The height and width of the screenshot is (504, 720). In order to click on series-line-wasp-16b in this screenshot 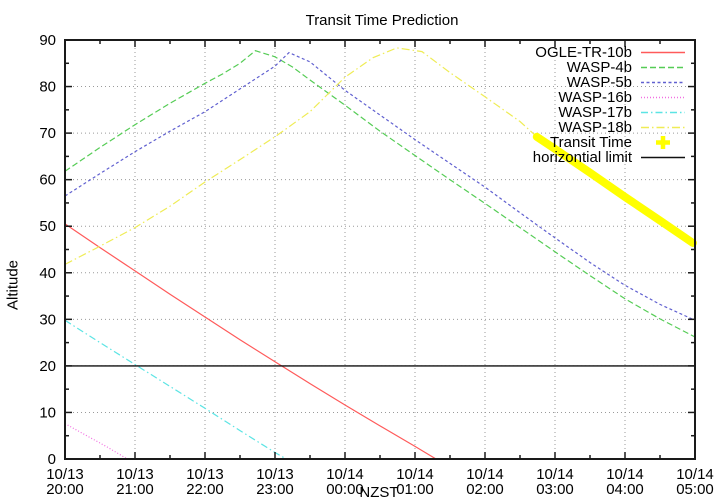, I will do `click(96, 441)`.